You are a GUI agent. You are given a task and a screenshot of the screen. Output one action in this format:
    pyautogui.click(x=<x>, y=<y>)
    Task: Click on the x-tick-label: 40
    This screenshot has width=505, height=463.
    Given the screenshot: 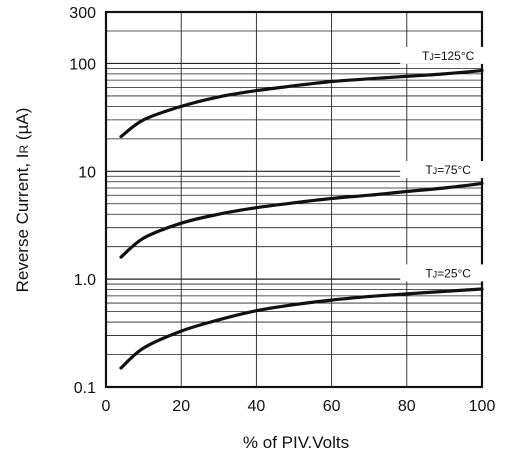 What is the action you would take?
    pyautogui.click(x=257, y=406)
    